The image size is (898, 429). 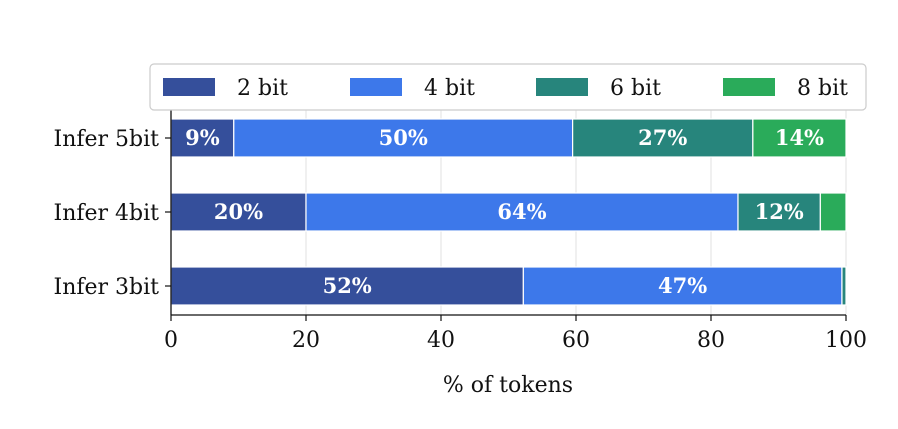 I want to click on x-tick-label: 20, so click(x=306, y=340).